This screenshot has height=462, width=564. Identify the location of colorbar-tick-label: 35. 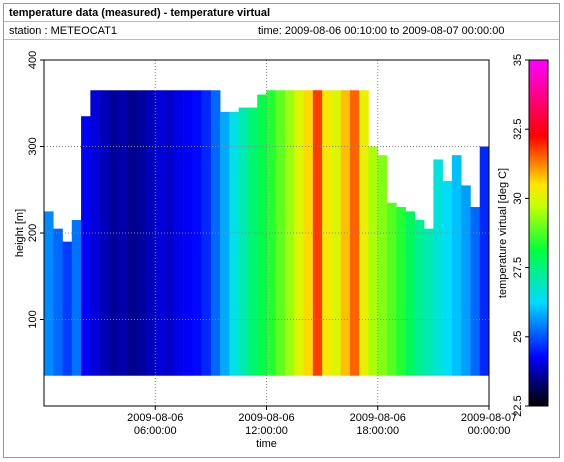
(518, 60).